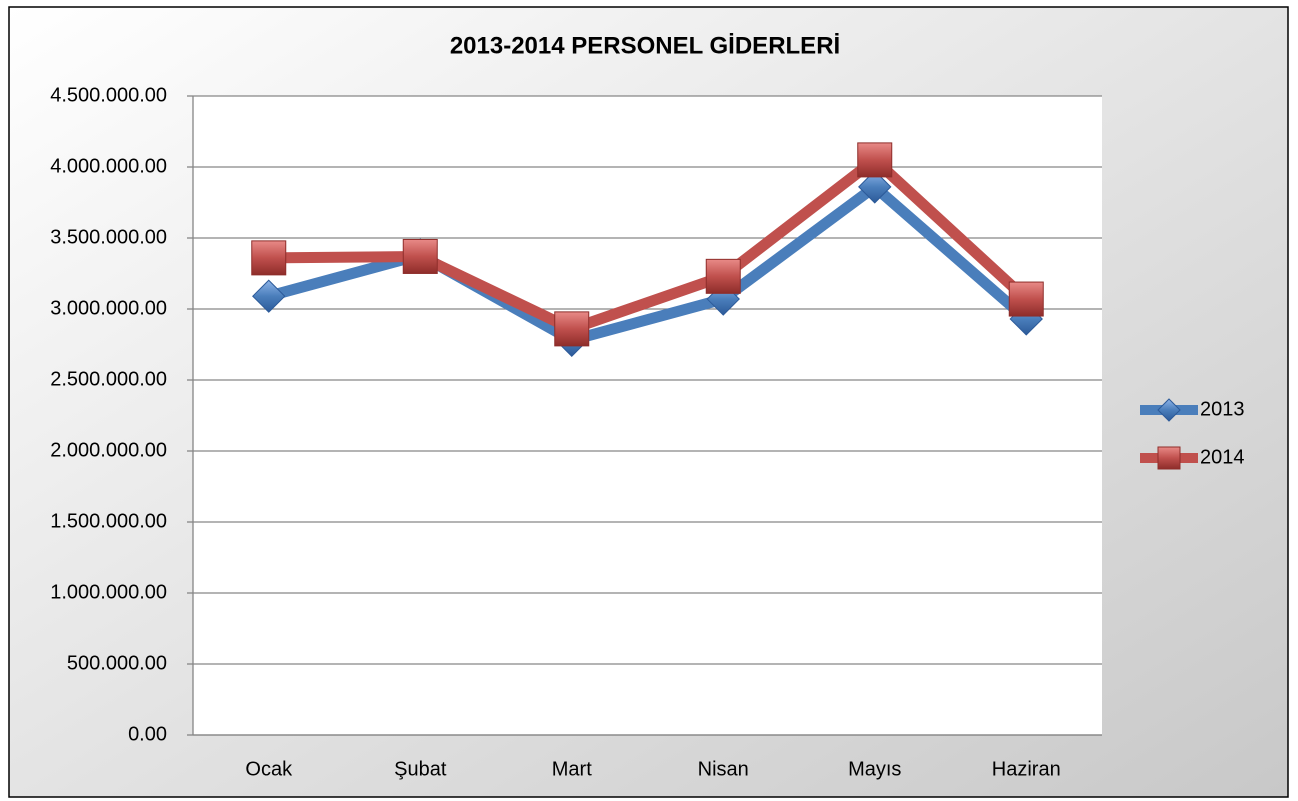 This screenshot has width=1298, height=801. I want to click on series-line, so click(649, 244).